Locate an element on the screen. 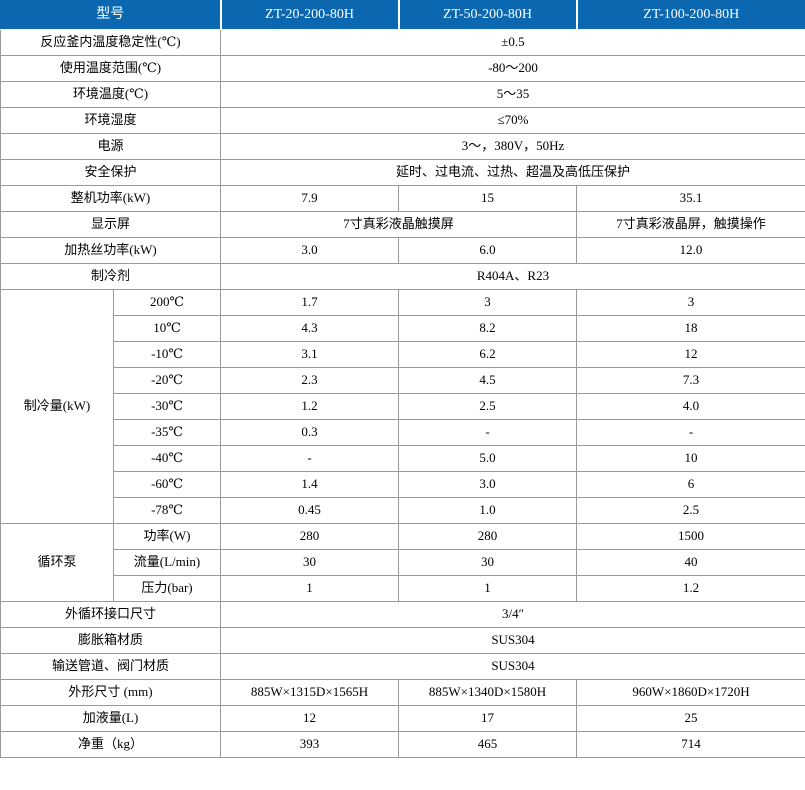  cooling-value-3: 18 is located at coordinates (690, 328).